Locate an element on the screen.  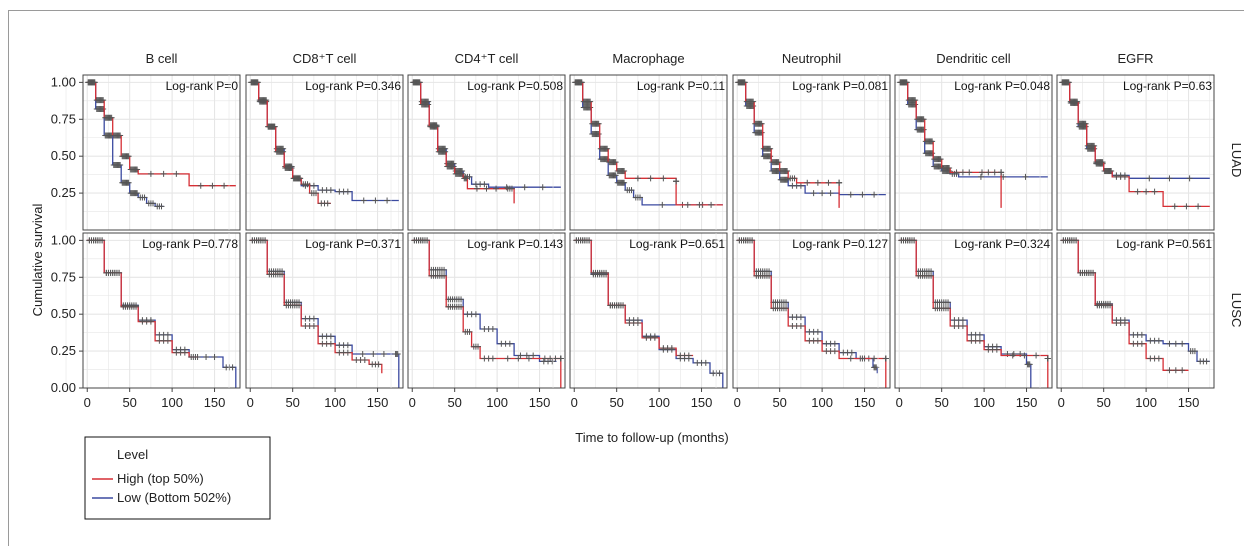
km-panel: Log-rank P=0.127 0 50 100 150 is located at coordinates (803, 321).